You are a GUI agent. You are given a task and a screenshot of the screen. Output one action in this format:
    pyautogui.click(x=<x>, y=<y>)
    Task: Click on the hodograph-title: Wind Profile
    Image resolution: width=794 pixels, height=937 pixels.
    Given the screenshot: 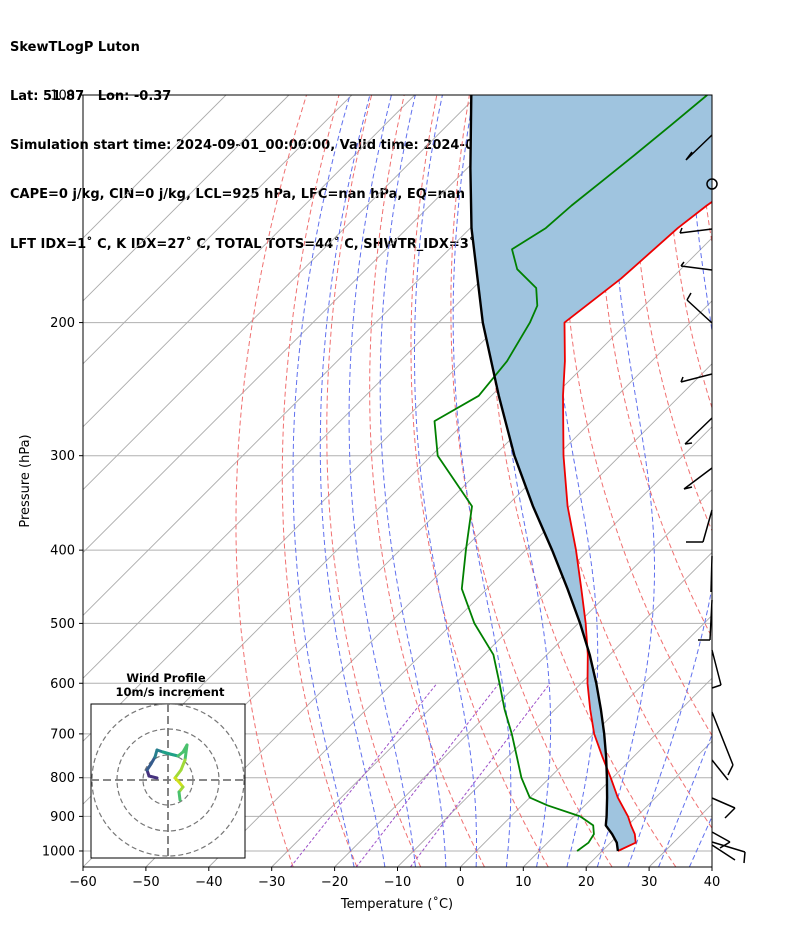 What is the action you would take?
    pyautogui.click(x=166, y=678)
    